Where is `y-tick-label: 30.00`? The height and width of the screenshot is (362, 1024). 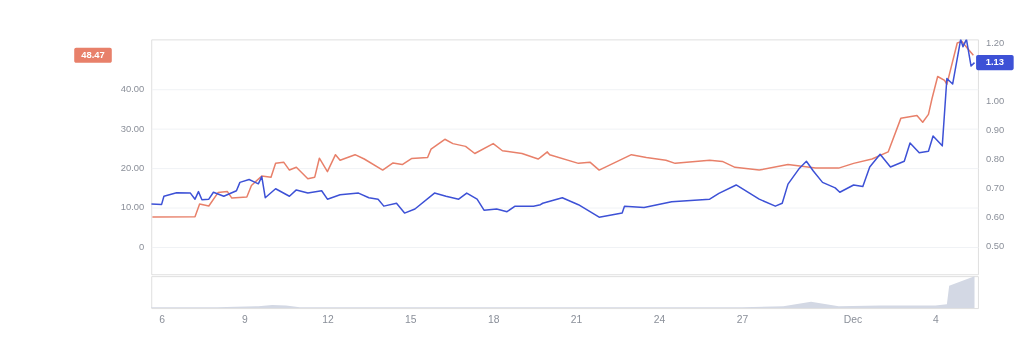 y-tick-label: 30.00 is located at coordinates (132, 128).